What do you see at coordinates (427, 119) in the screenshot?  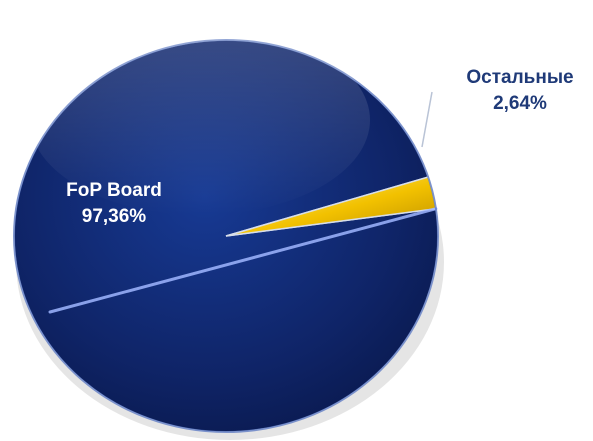 I see `leader-line` at bounding box center [427, 119].